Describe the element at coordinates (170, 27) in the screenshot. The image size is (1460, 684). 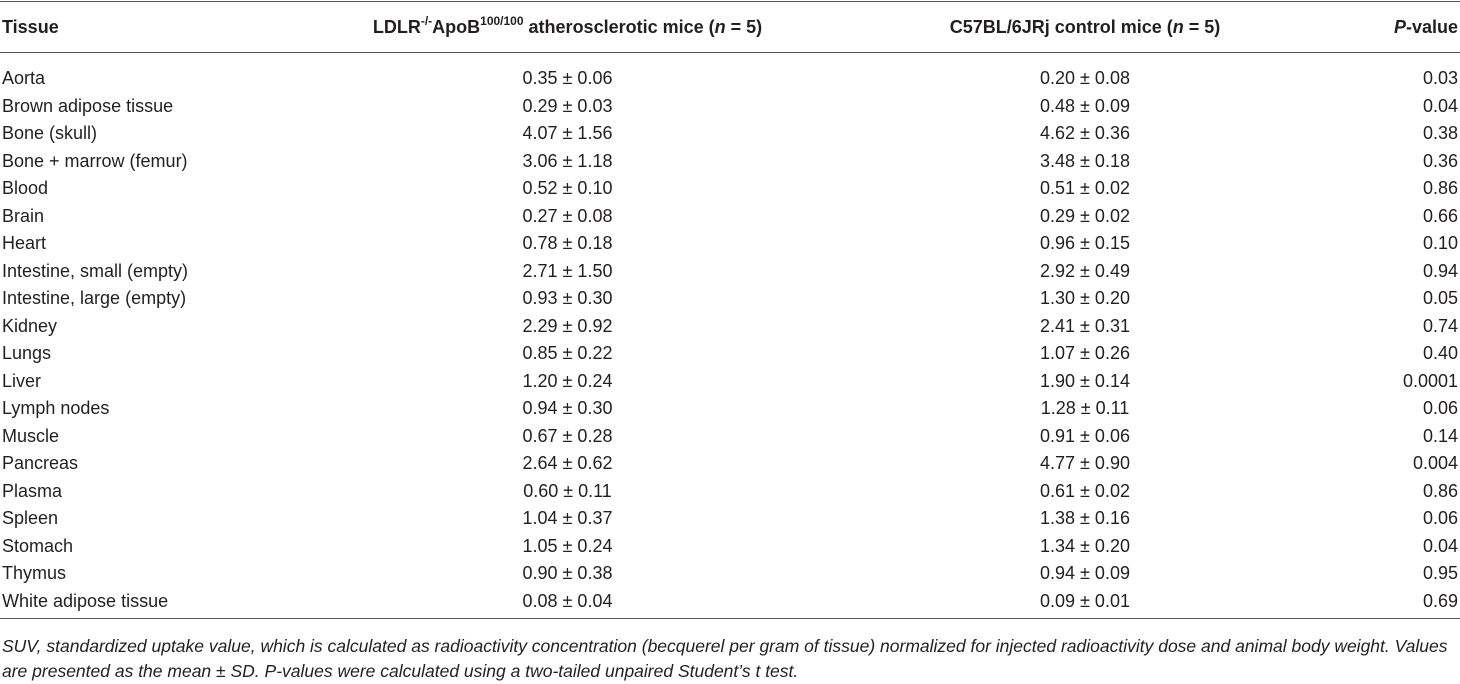
I see `header-cell: Tissue` at that location.